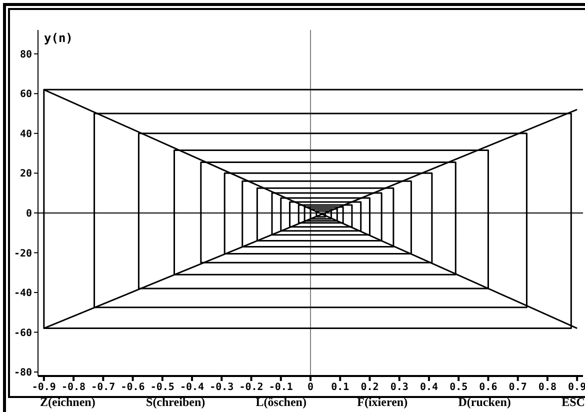 The width and height of the screenshot is (585, 412). Describe the element at coordinates (176, 402) in the screenshot. I see `text: S(chreiben)` at that location.